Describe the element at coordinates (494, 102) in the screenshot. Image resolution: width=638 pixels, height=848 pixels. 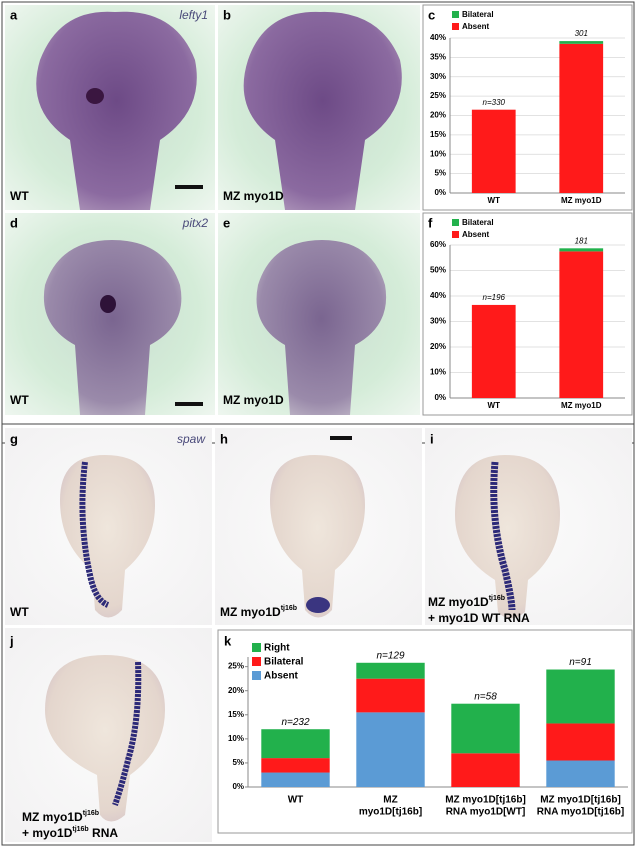
I see `bar-label: n=330` at that location.